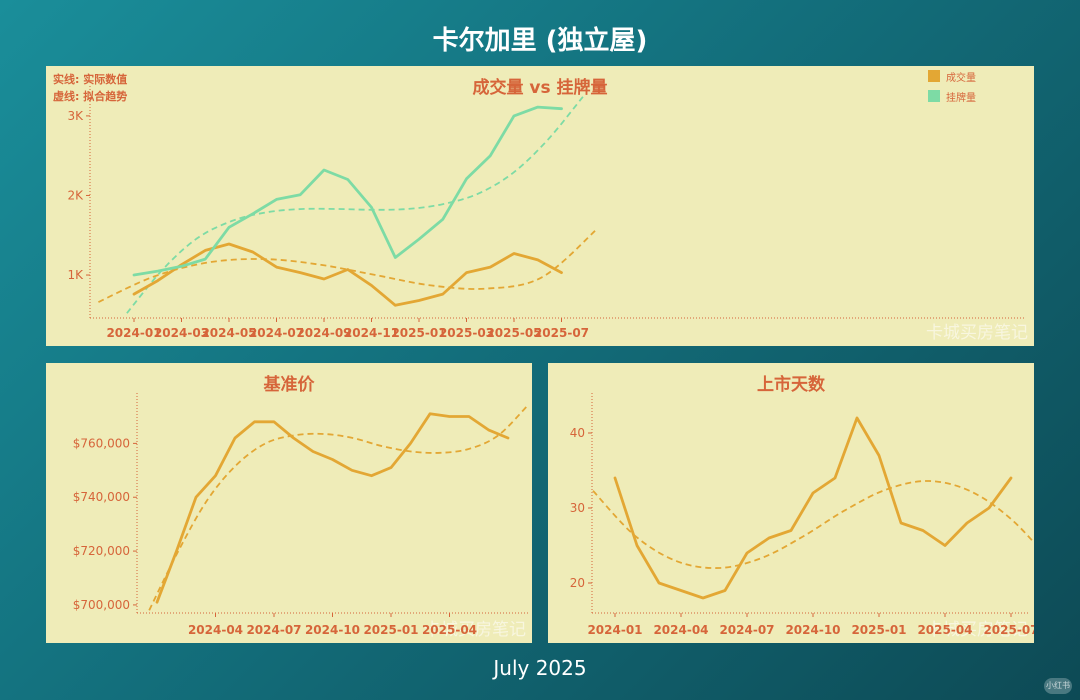 The image size is (1080, 700). Describe the element at coordinates (181, 333) in the screenshot. I see `x-tick-label: 2024-03` at that location.